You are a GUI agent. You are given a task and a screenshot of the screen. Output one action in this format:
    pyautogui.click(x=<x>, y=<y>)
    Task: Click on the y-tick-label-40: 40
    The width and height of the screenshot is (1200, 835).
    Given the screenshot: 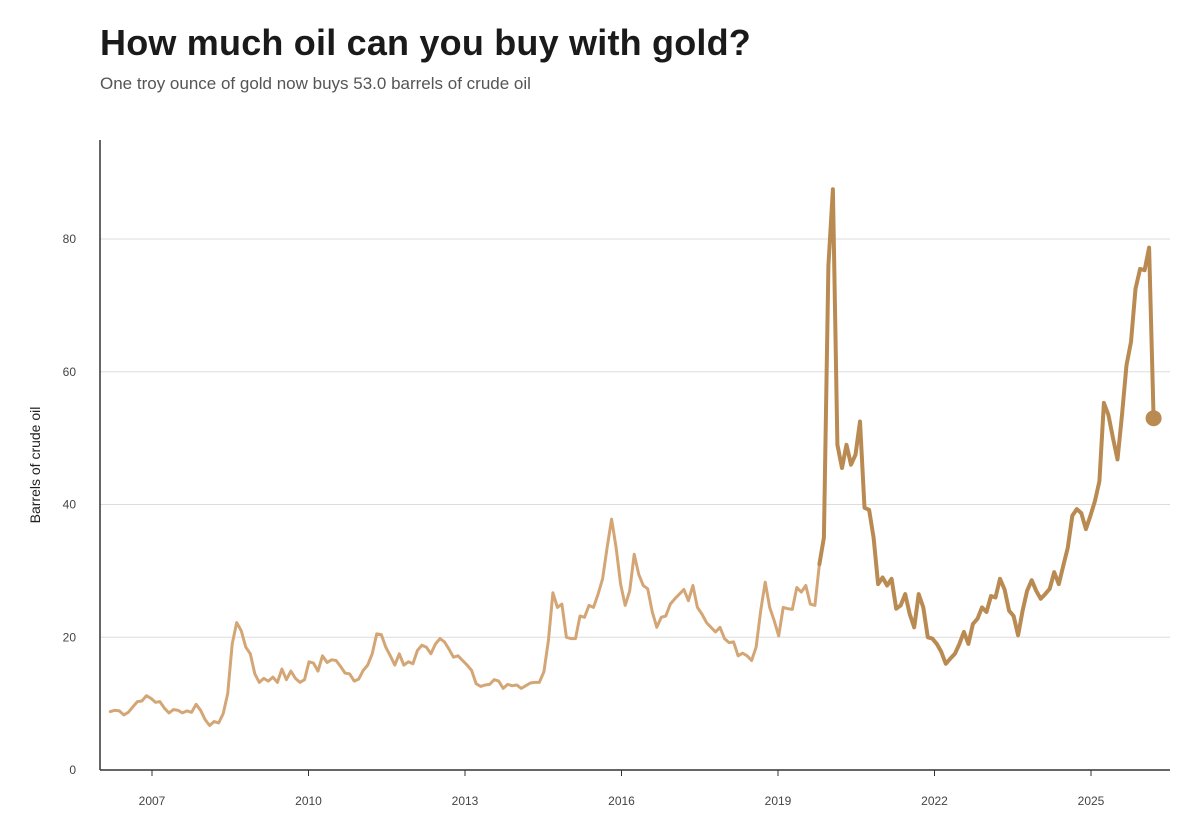 What is the action you would take?
    pyautogui.click(x=70, y=505)
    